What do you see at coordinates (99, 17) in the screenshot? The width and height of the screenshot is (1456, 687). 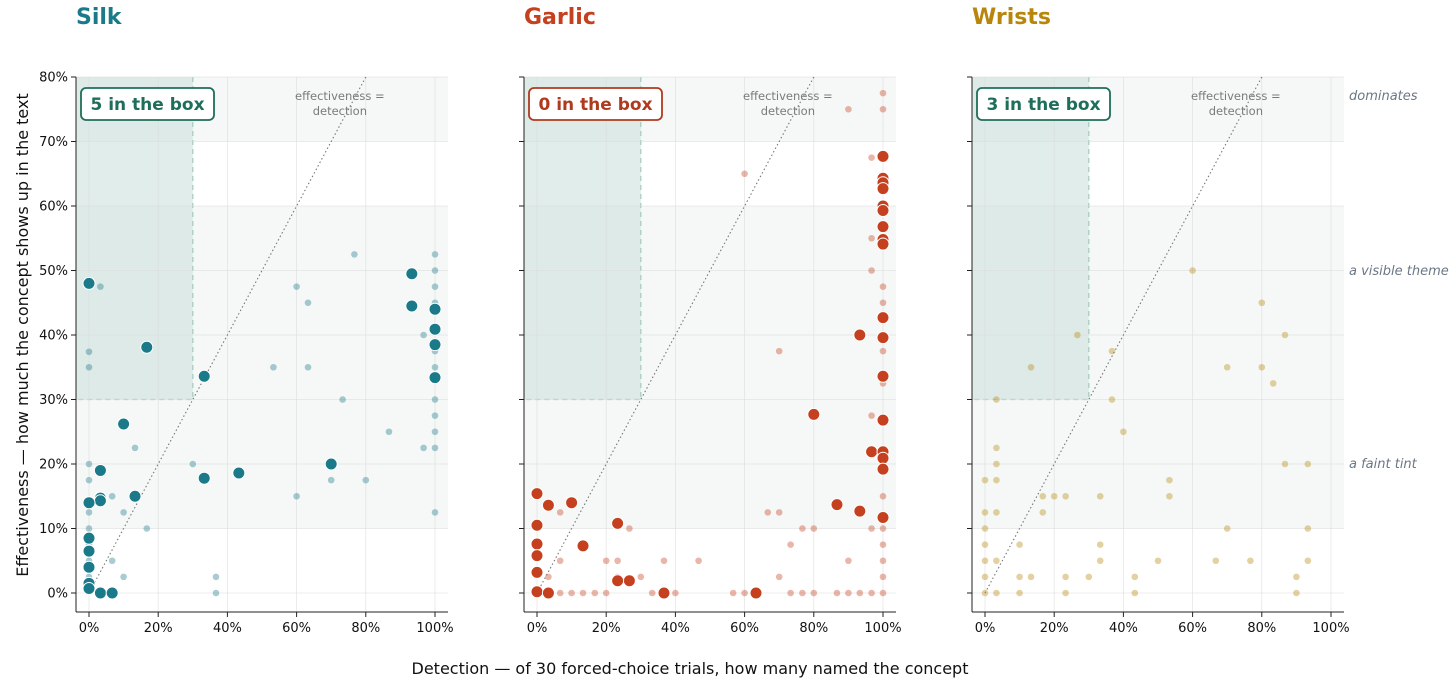 I see `panel-title: Silk` at bounding box center [99, 17].